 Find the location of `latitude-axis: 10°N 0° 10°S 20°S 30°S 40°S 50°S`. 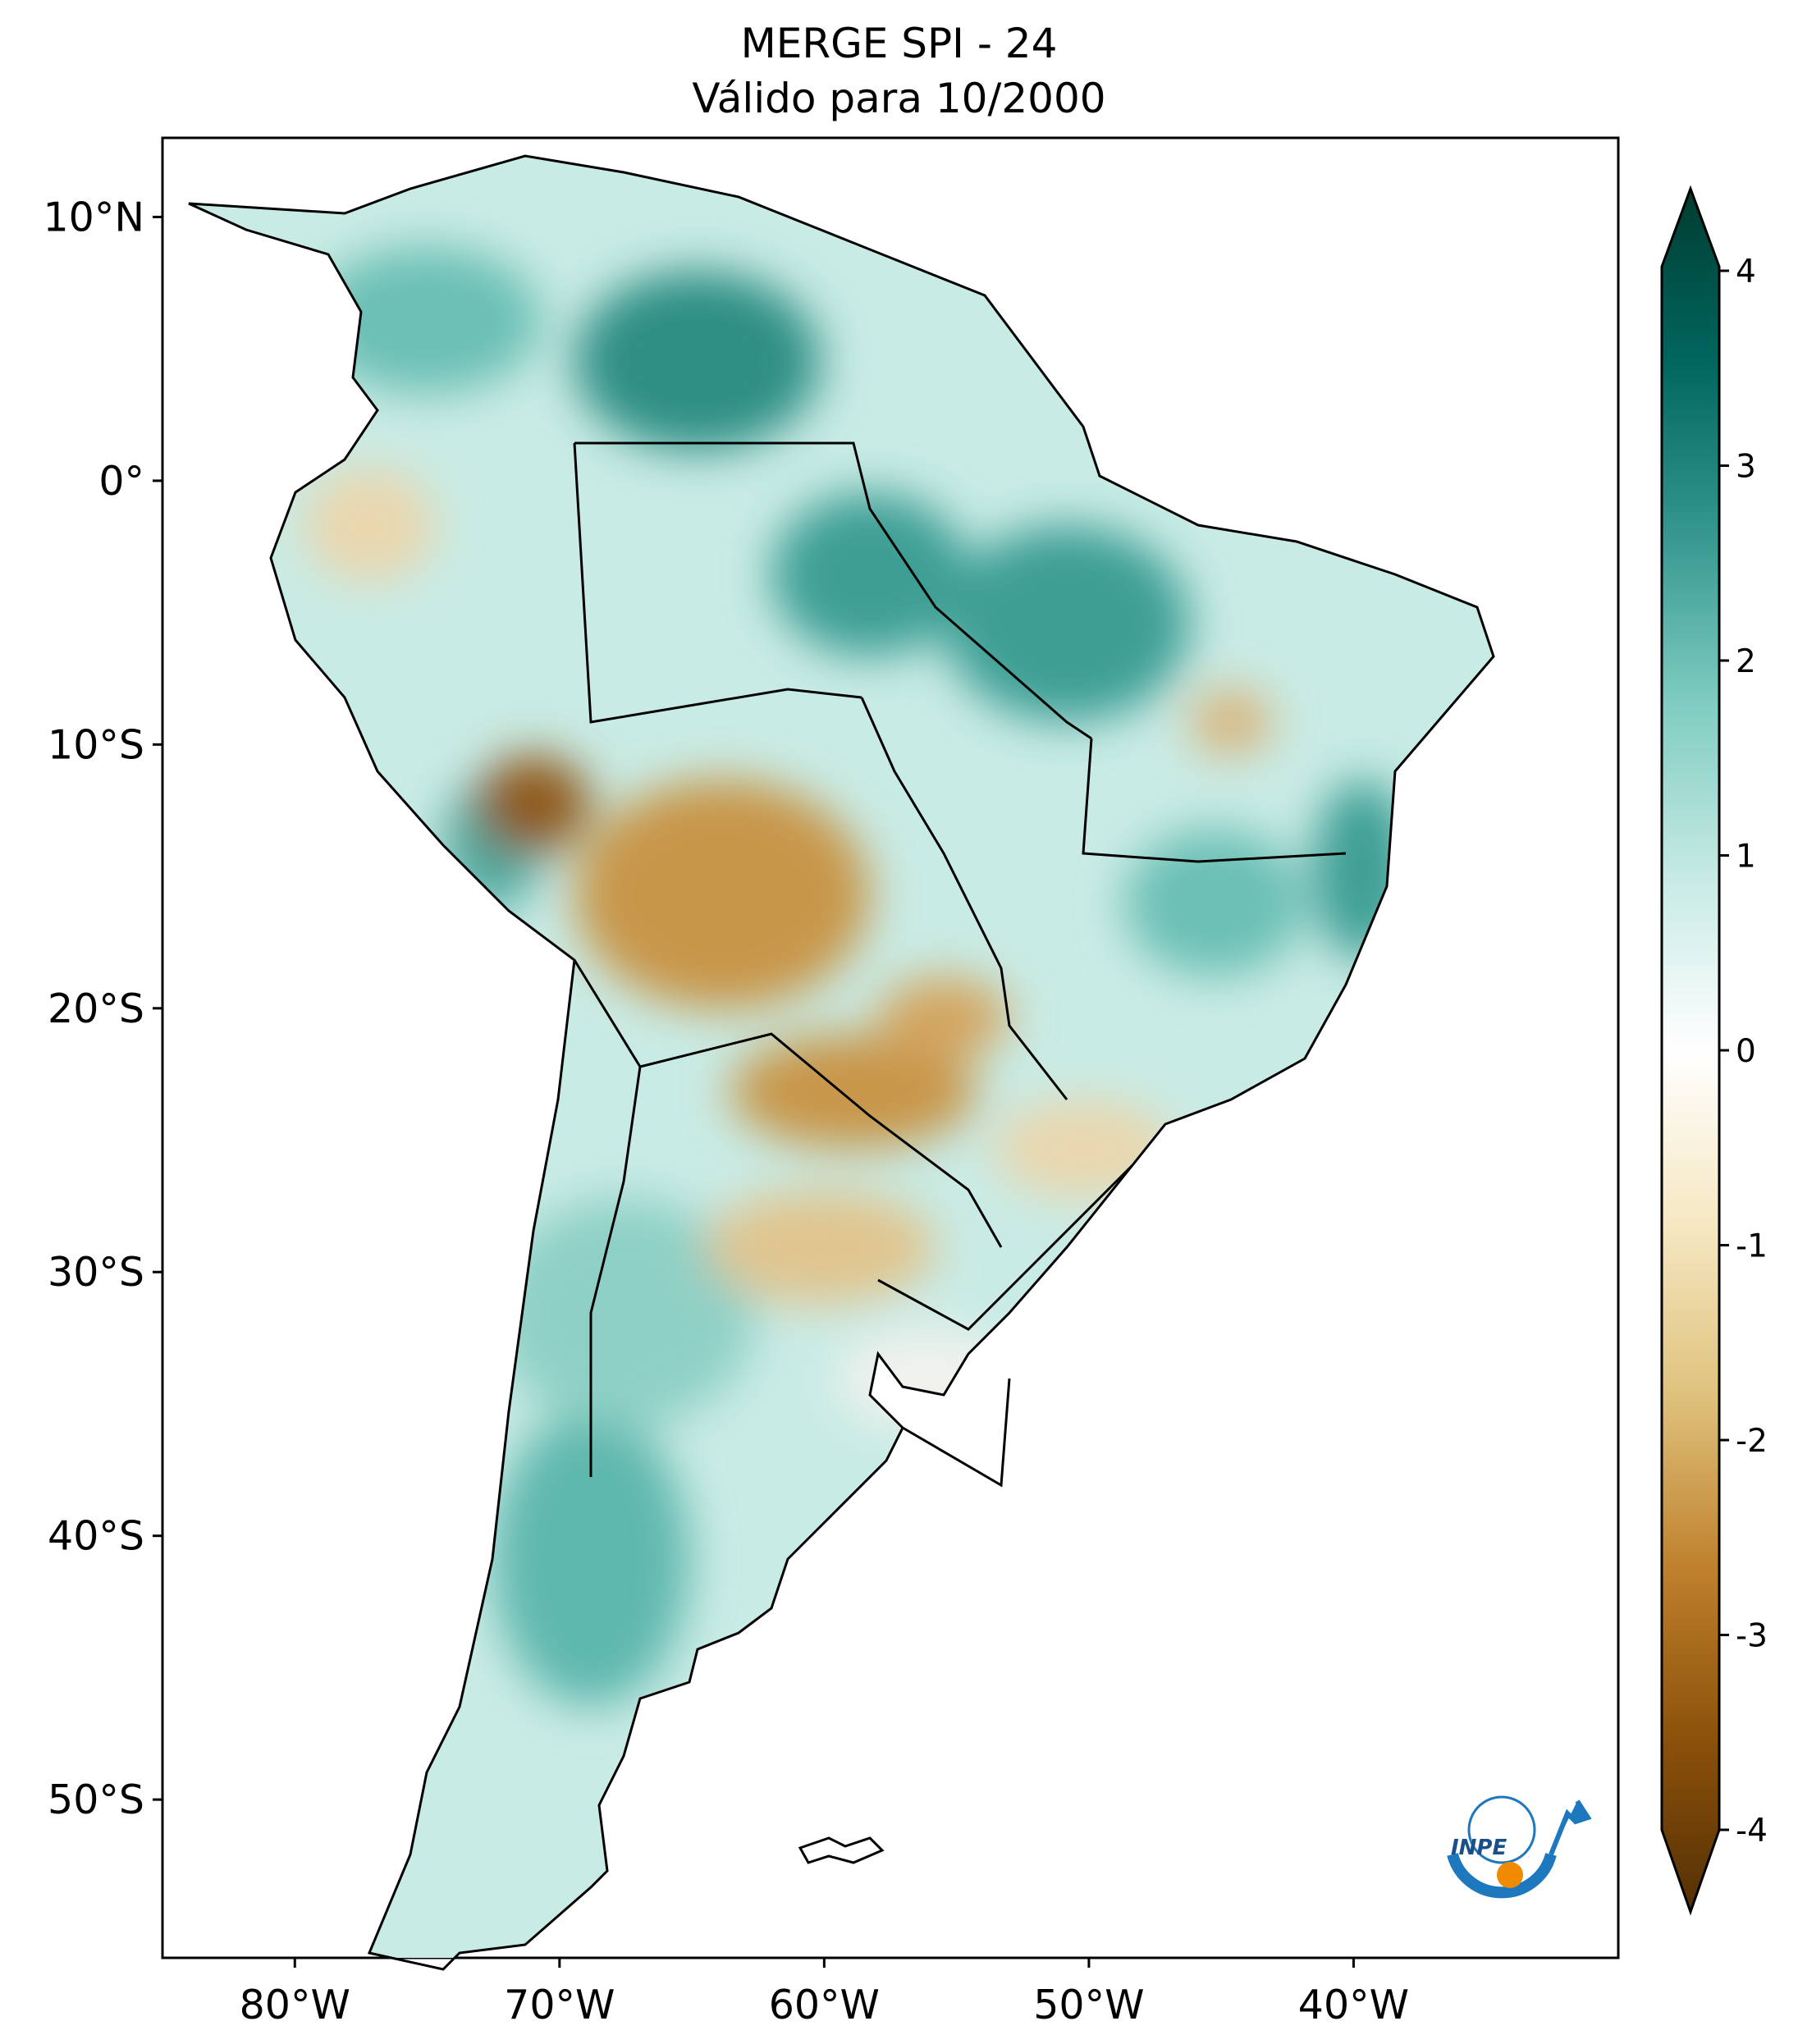

latitude-axis: 10°N 0° 10°S 20°S 30°S 40°S 50°S is located at coordinates (102, 1008).